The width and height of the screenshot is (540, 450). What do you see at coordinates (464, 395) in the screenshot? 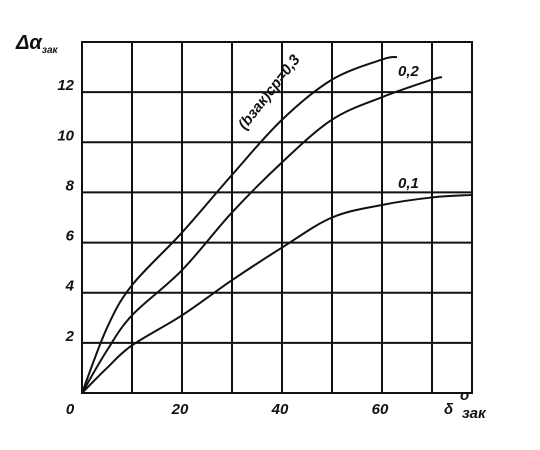
I see `x-label-sup: o` at bounding box center [464, 395].